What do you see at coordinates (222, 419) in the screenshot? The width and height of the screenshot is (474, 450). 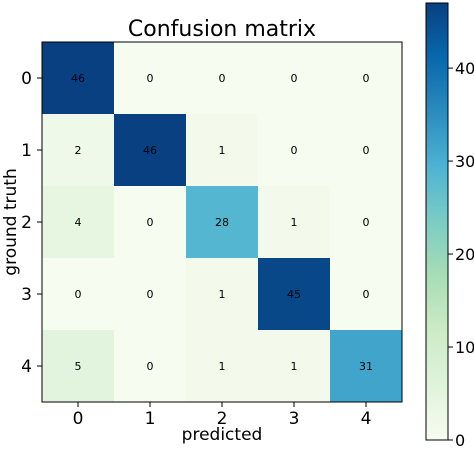 I see `x-tick-label: 2` at bounding box center [222, 419].